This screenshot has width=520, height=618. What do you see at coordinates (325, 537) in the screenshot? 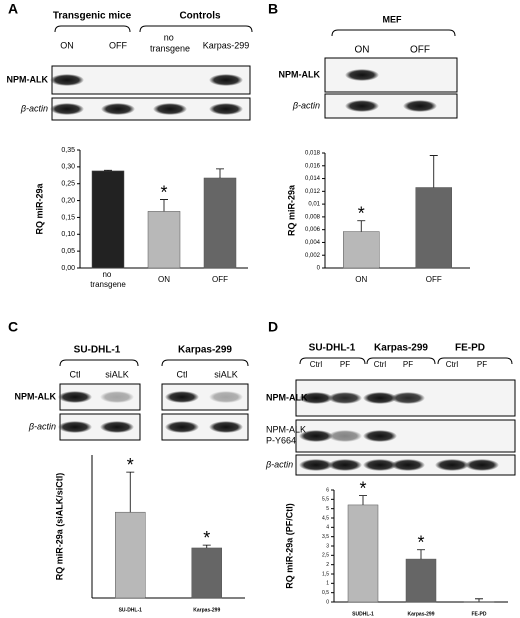
I see `y-tick-label: 3,5` at bounding box center [325, 537].